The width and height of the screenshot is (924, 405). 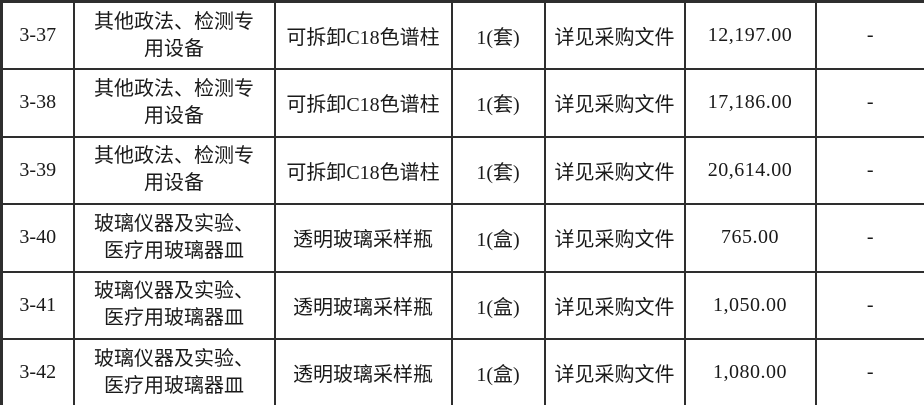 I want to click on item-number-cell: 3-39, so click(x=37, y=170).